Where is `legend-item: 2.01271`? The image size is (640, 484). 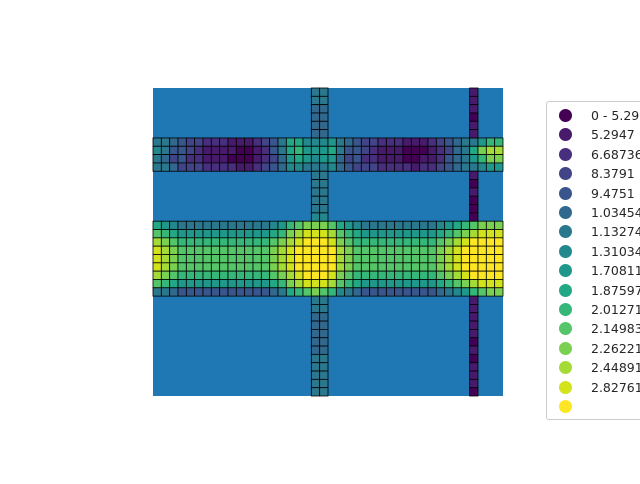
legend-item: 2.01271 is located at coordinates (593, 310).